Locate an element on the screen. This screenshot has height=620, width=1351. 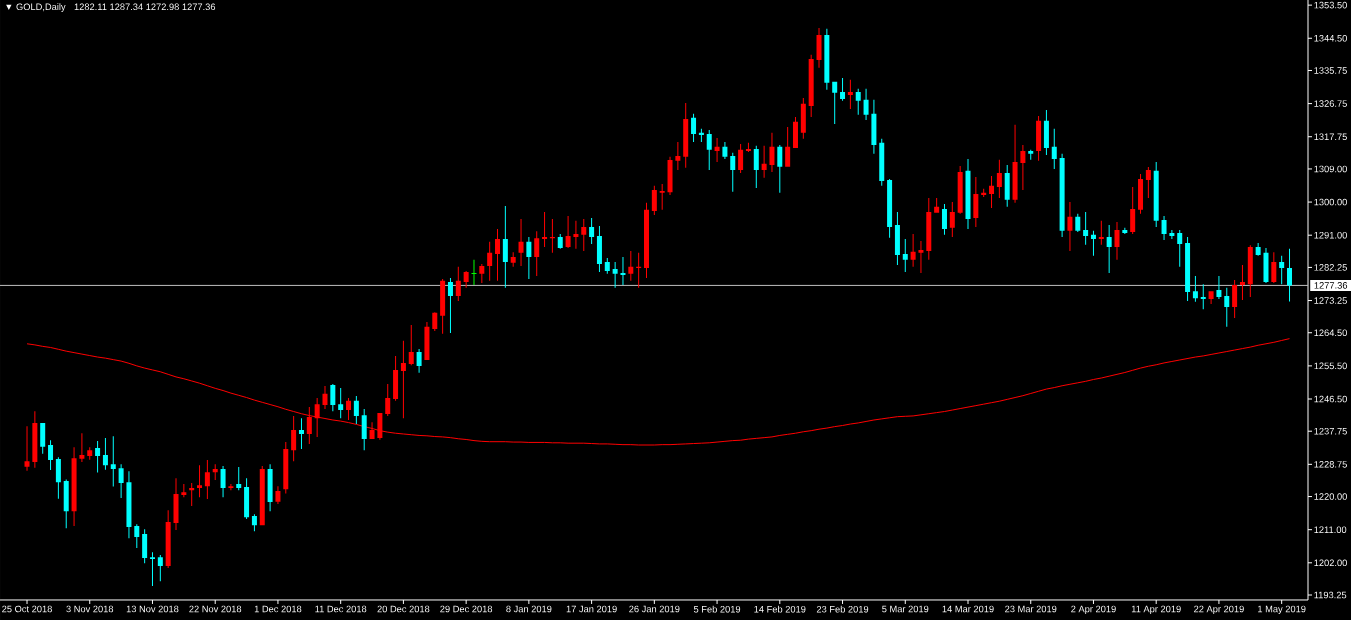
x-tick-label: 22 Nov 2018 is located at coordinates (215, 609).